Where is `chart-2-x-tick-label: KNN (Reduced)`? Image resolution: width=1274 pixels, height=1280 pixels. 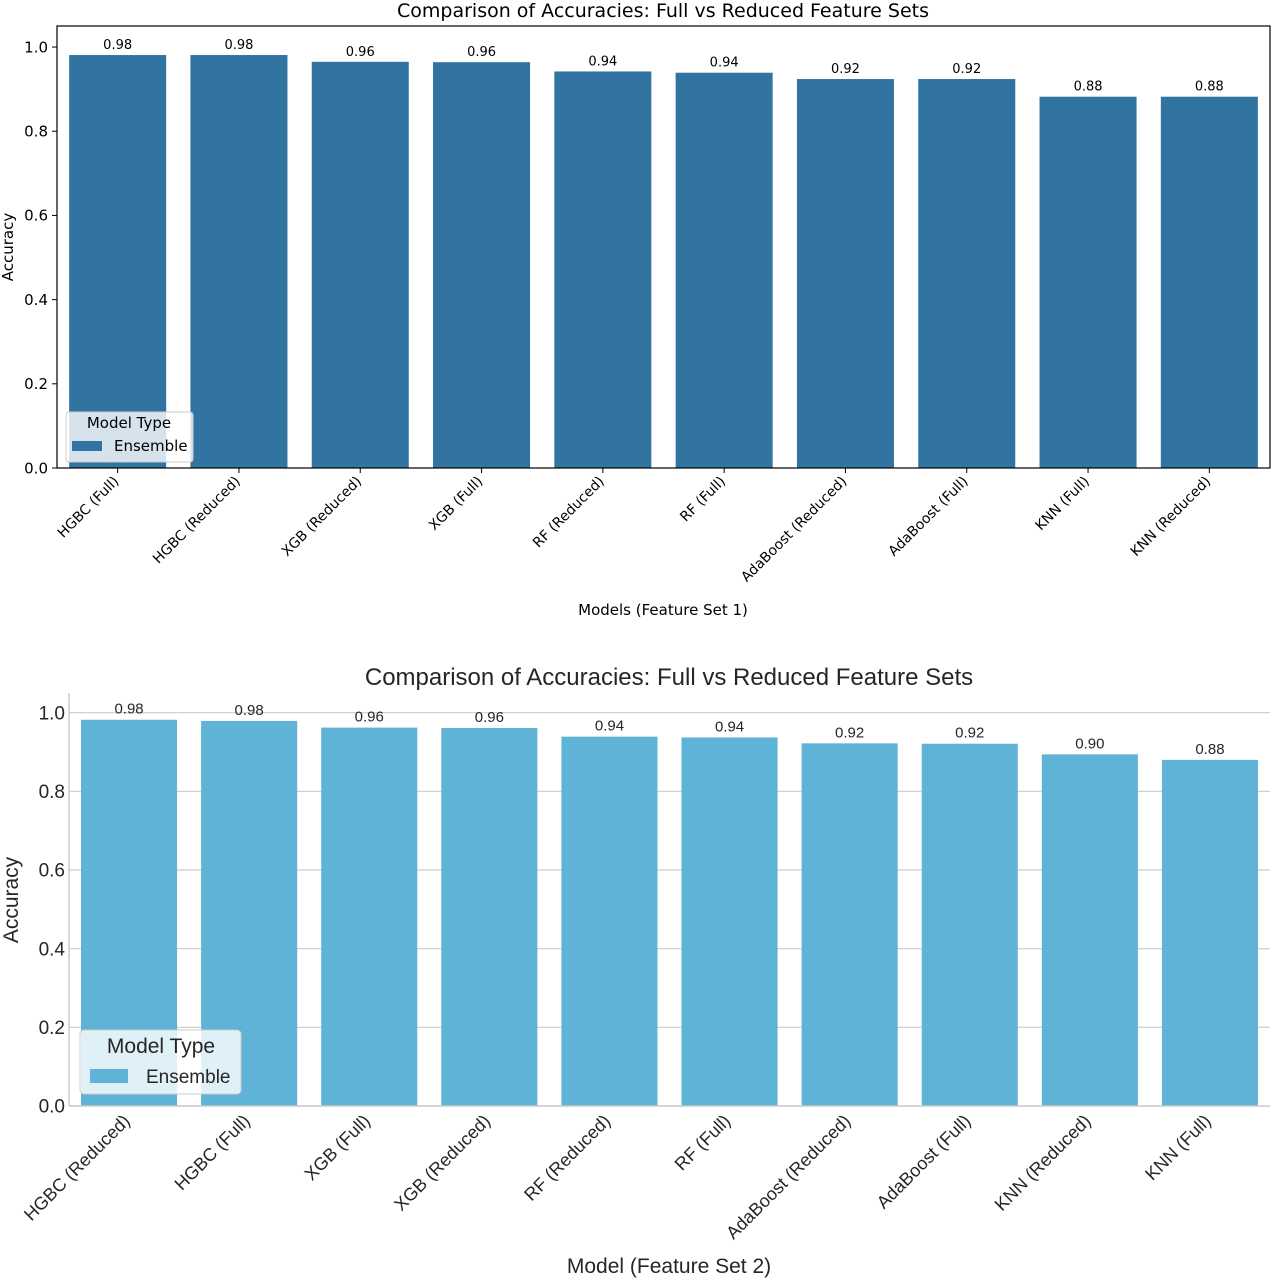 chart-2-x-tick-label: KNN (Reduced) is located at coordinates (1043, 1163).